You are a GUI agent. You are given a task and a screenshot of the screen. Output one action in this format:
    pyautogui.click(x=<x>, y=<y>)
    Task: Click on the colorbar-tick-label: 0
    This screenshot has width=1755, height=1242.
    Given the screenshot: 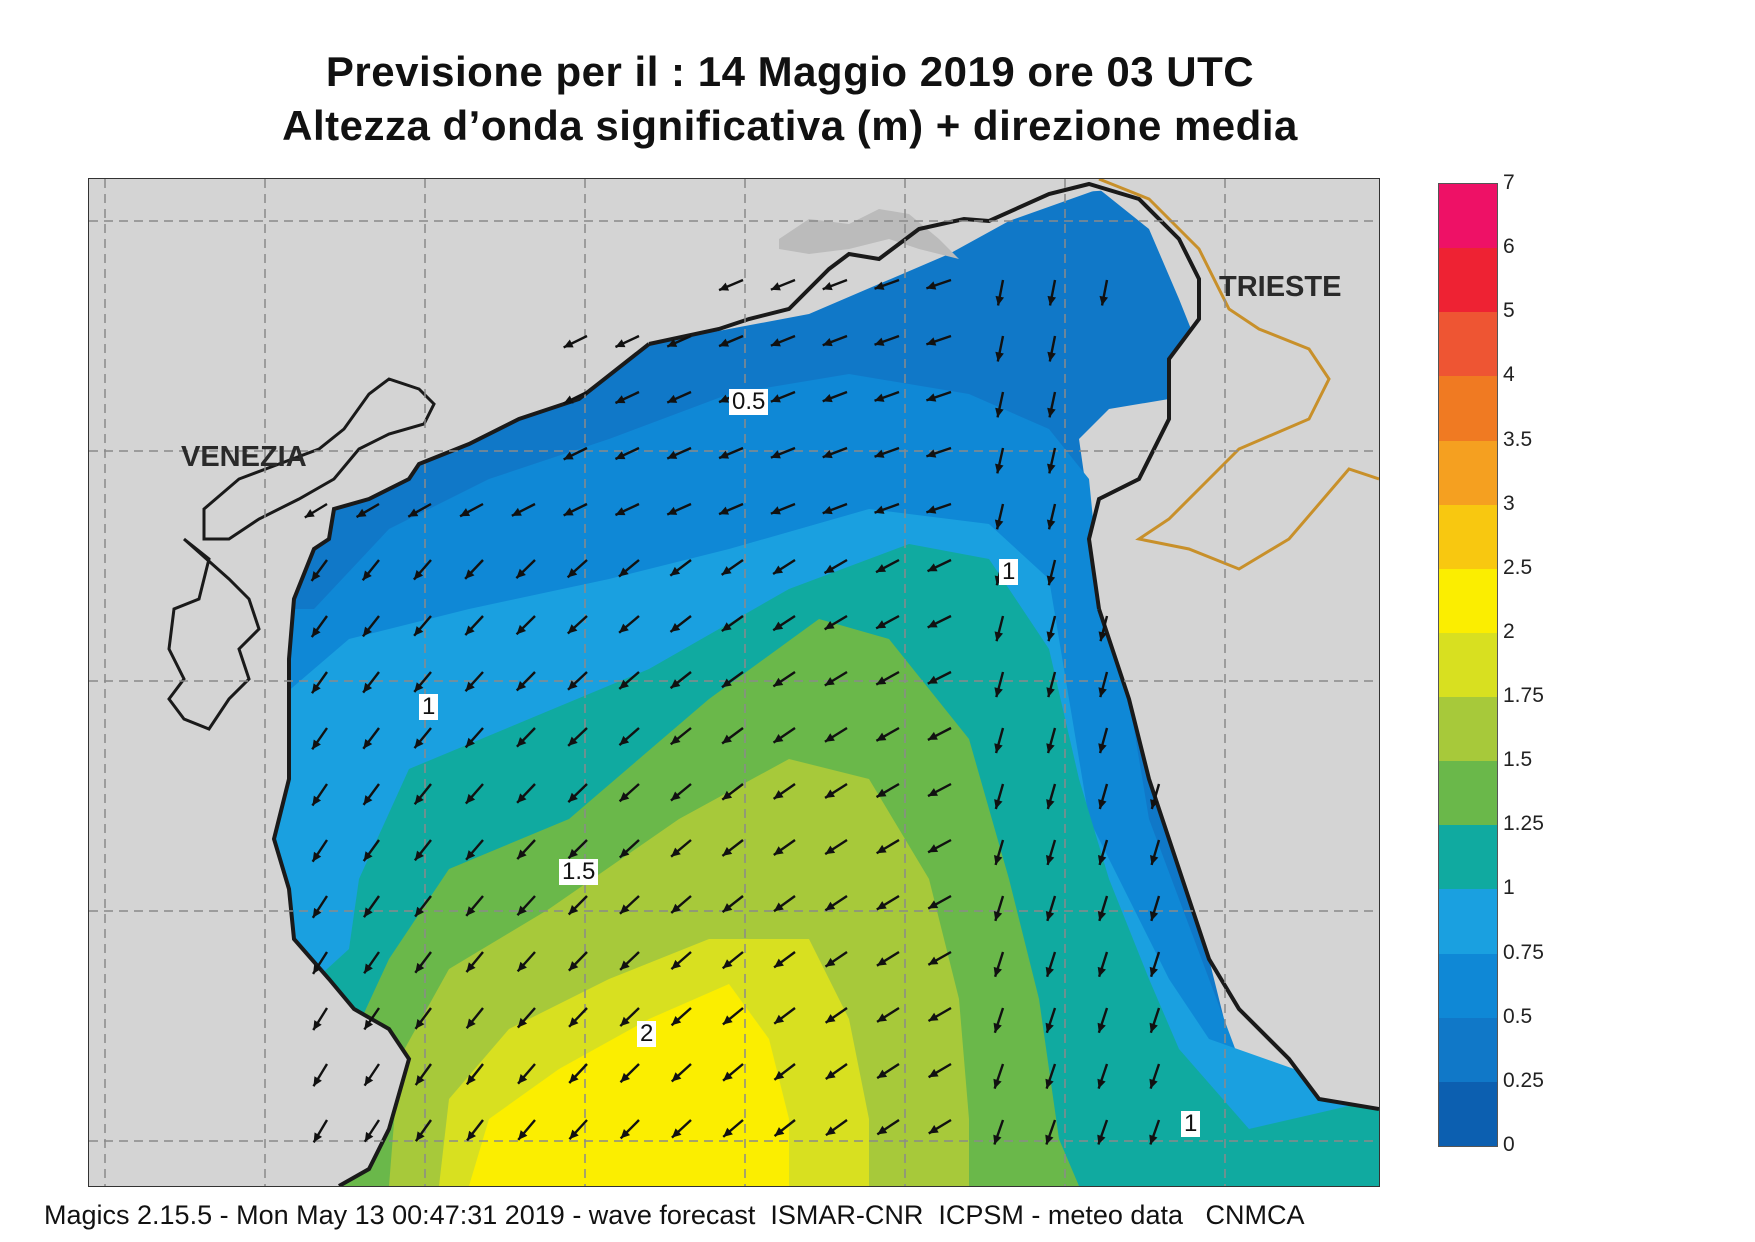 What is the action you would take?
    pyautogui.click(x=1509, y=1144)
    